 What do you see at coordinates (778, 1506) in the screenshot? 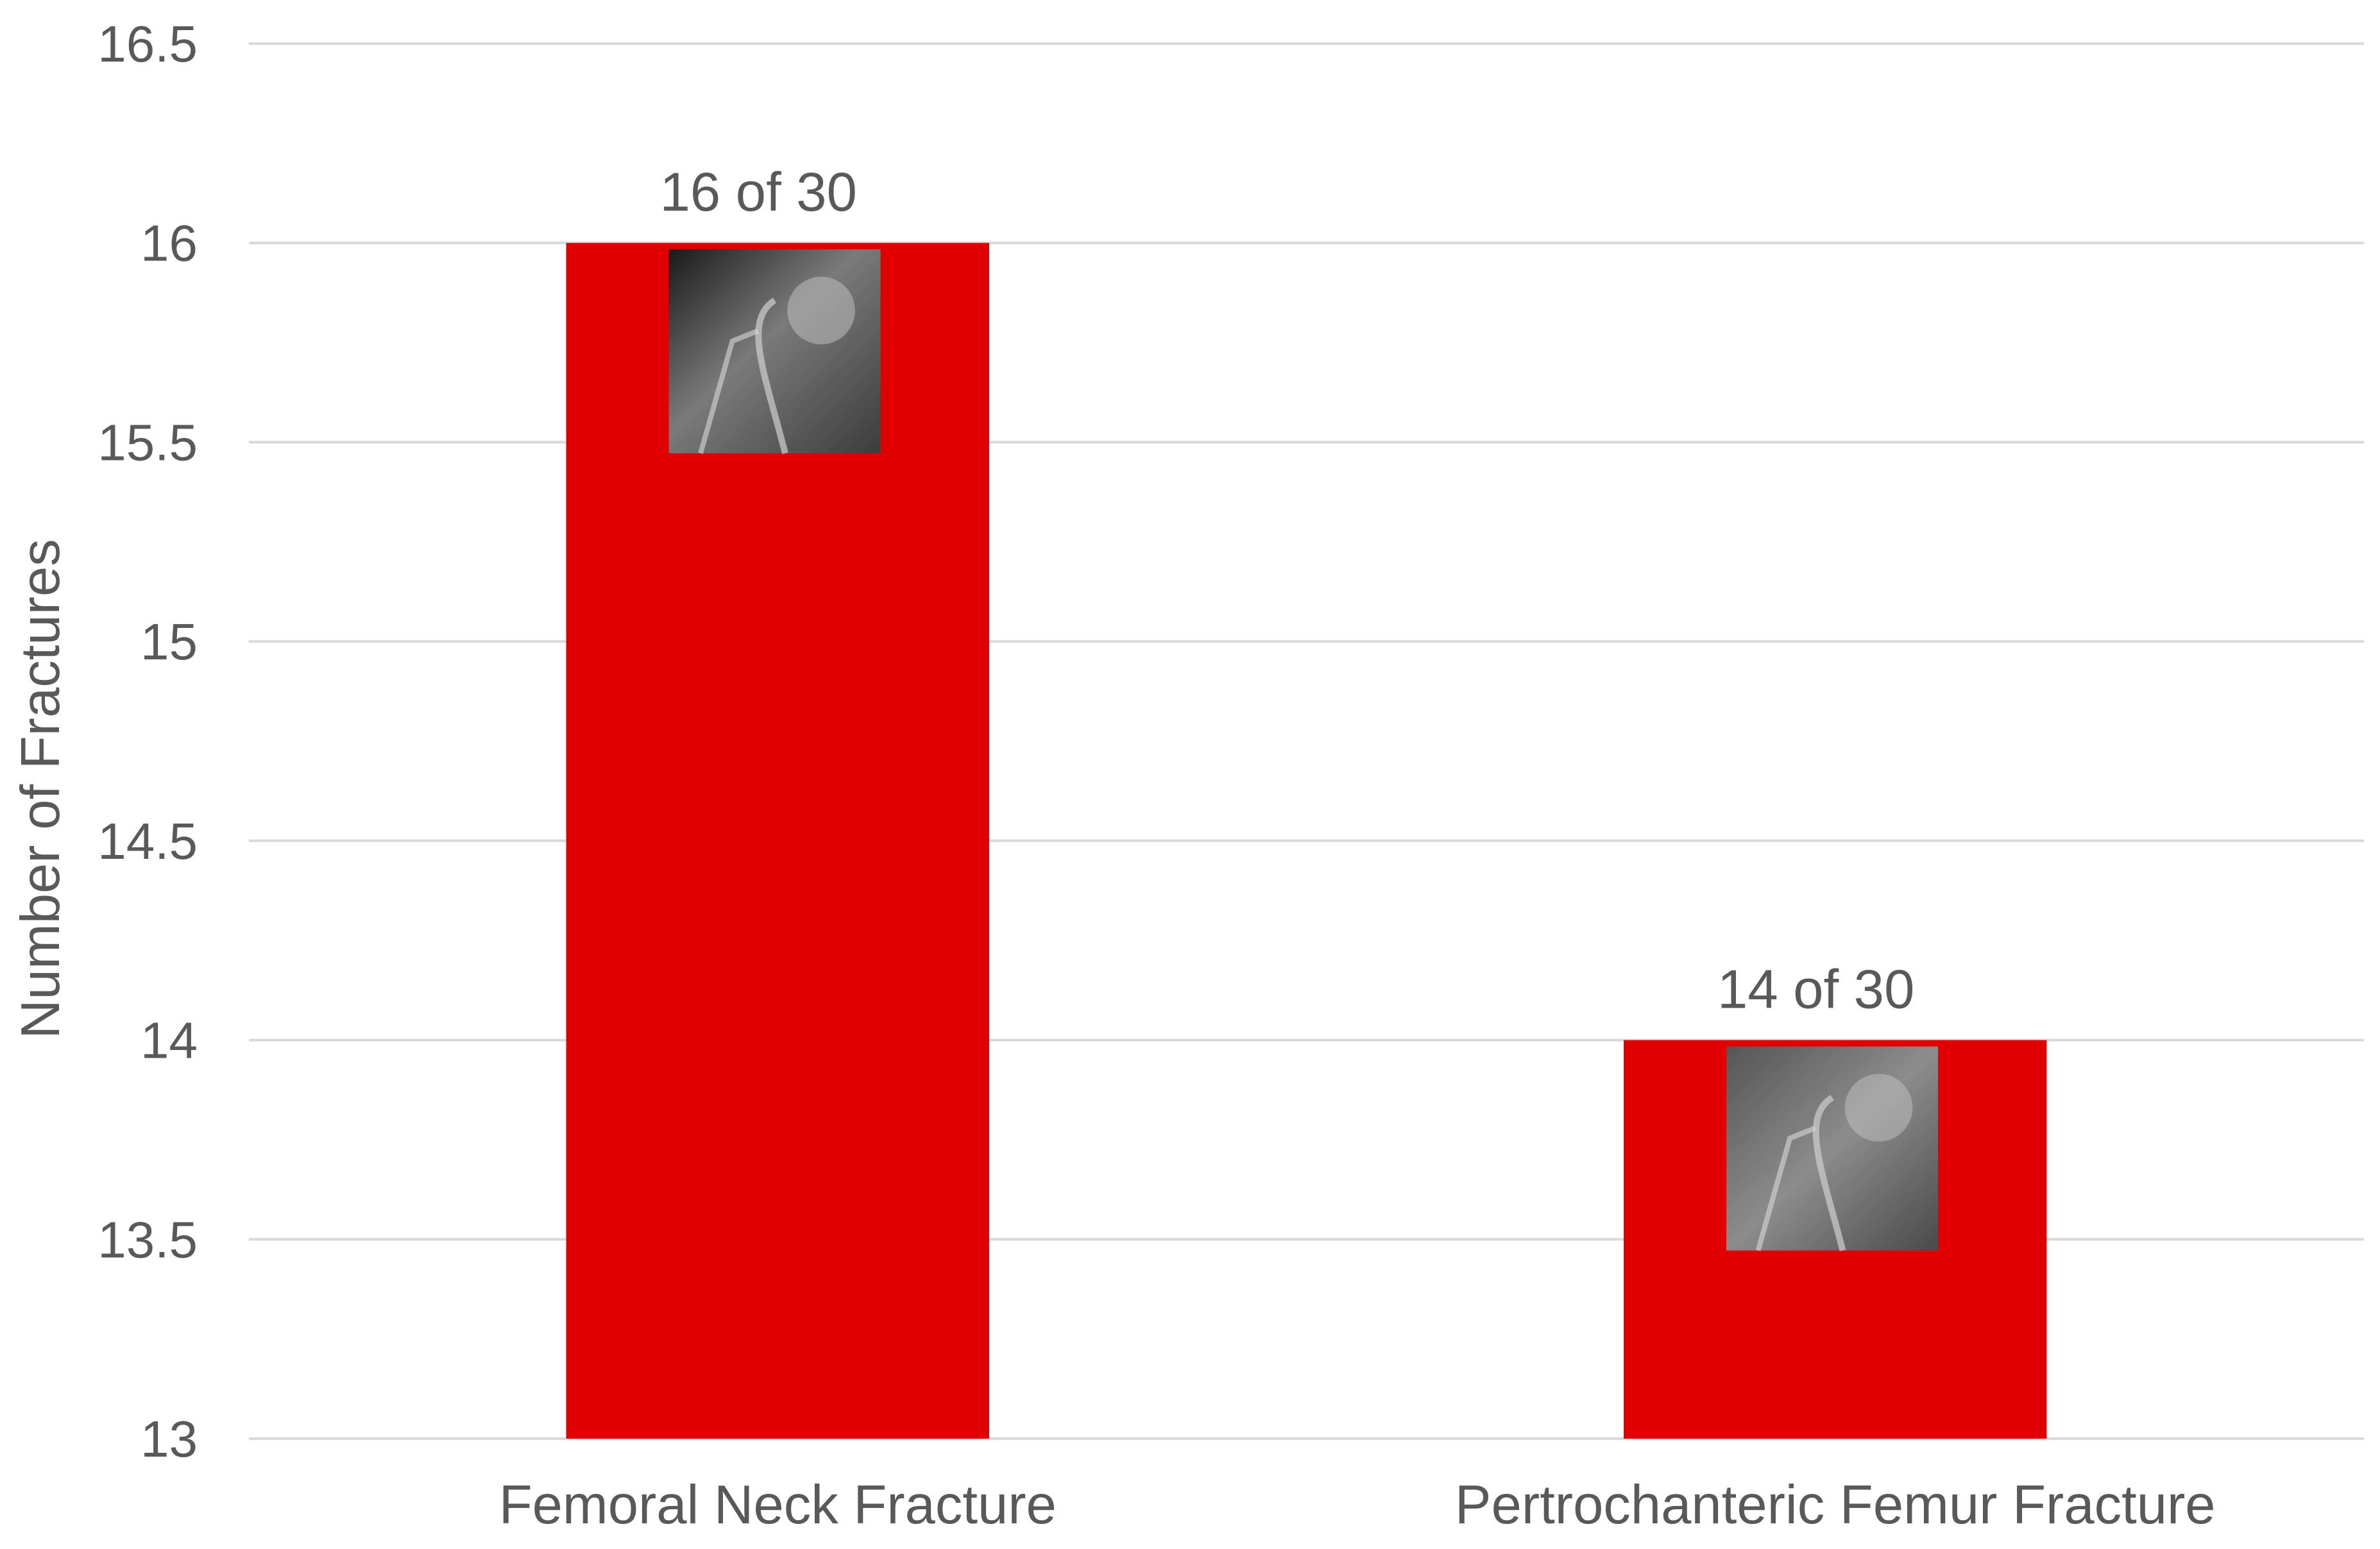
I see `x-category-label: Femoral Neck Fracture` at bounding box center [778, 1506].